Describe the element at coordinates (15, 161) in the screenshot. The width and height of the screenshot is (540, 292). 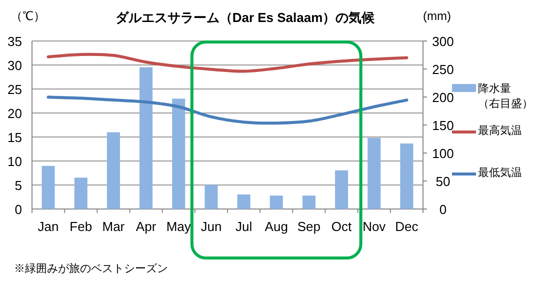
I see `y-tick-label: 10` at that location.